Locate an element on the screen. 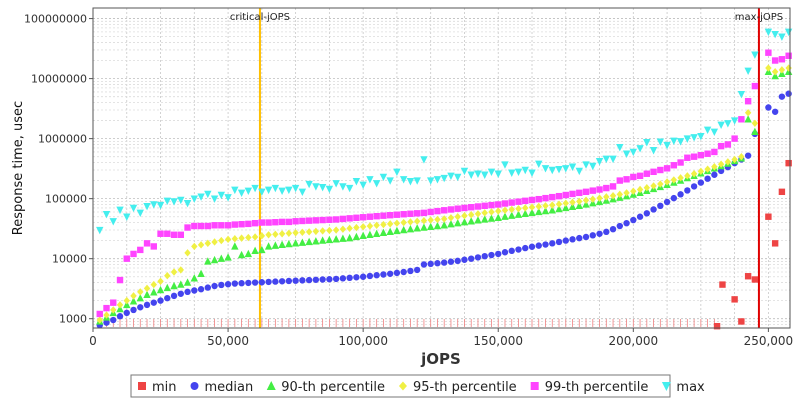 The image size is (800, 404). x-axis-title: jOPS is located at coordinates (440, 359).